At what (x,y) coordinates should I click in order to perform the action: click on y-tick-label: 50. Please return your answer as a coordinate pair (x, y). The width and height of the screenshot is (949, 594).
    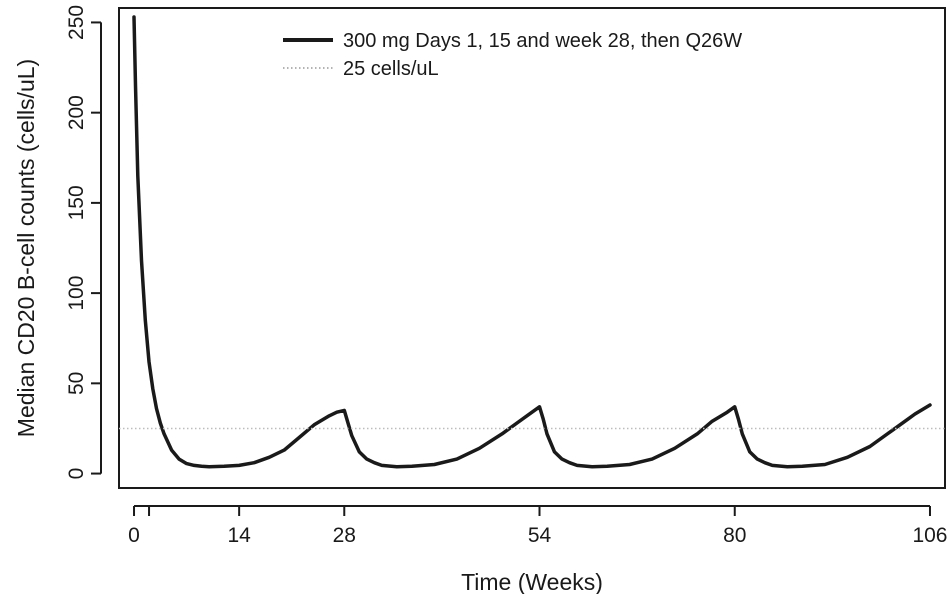
    Looking at the image, I should click on (76, 383).